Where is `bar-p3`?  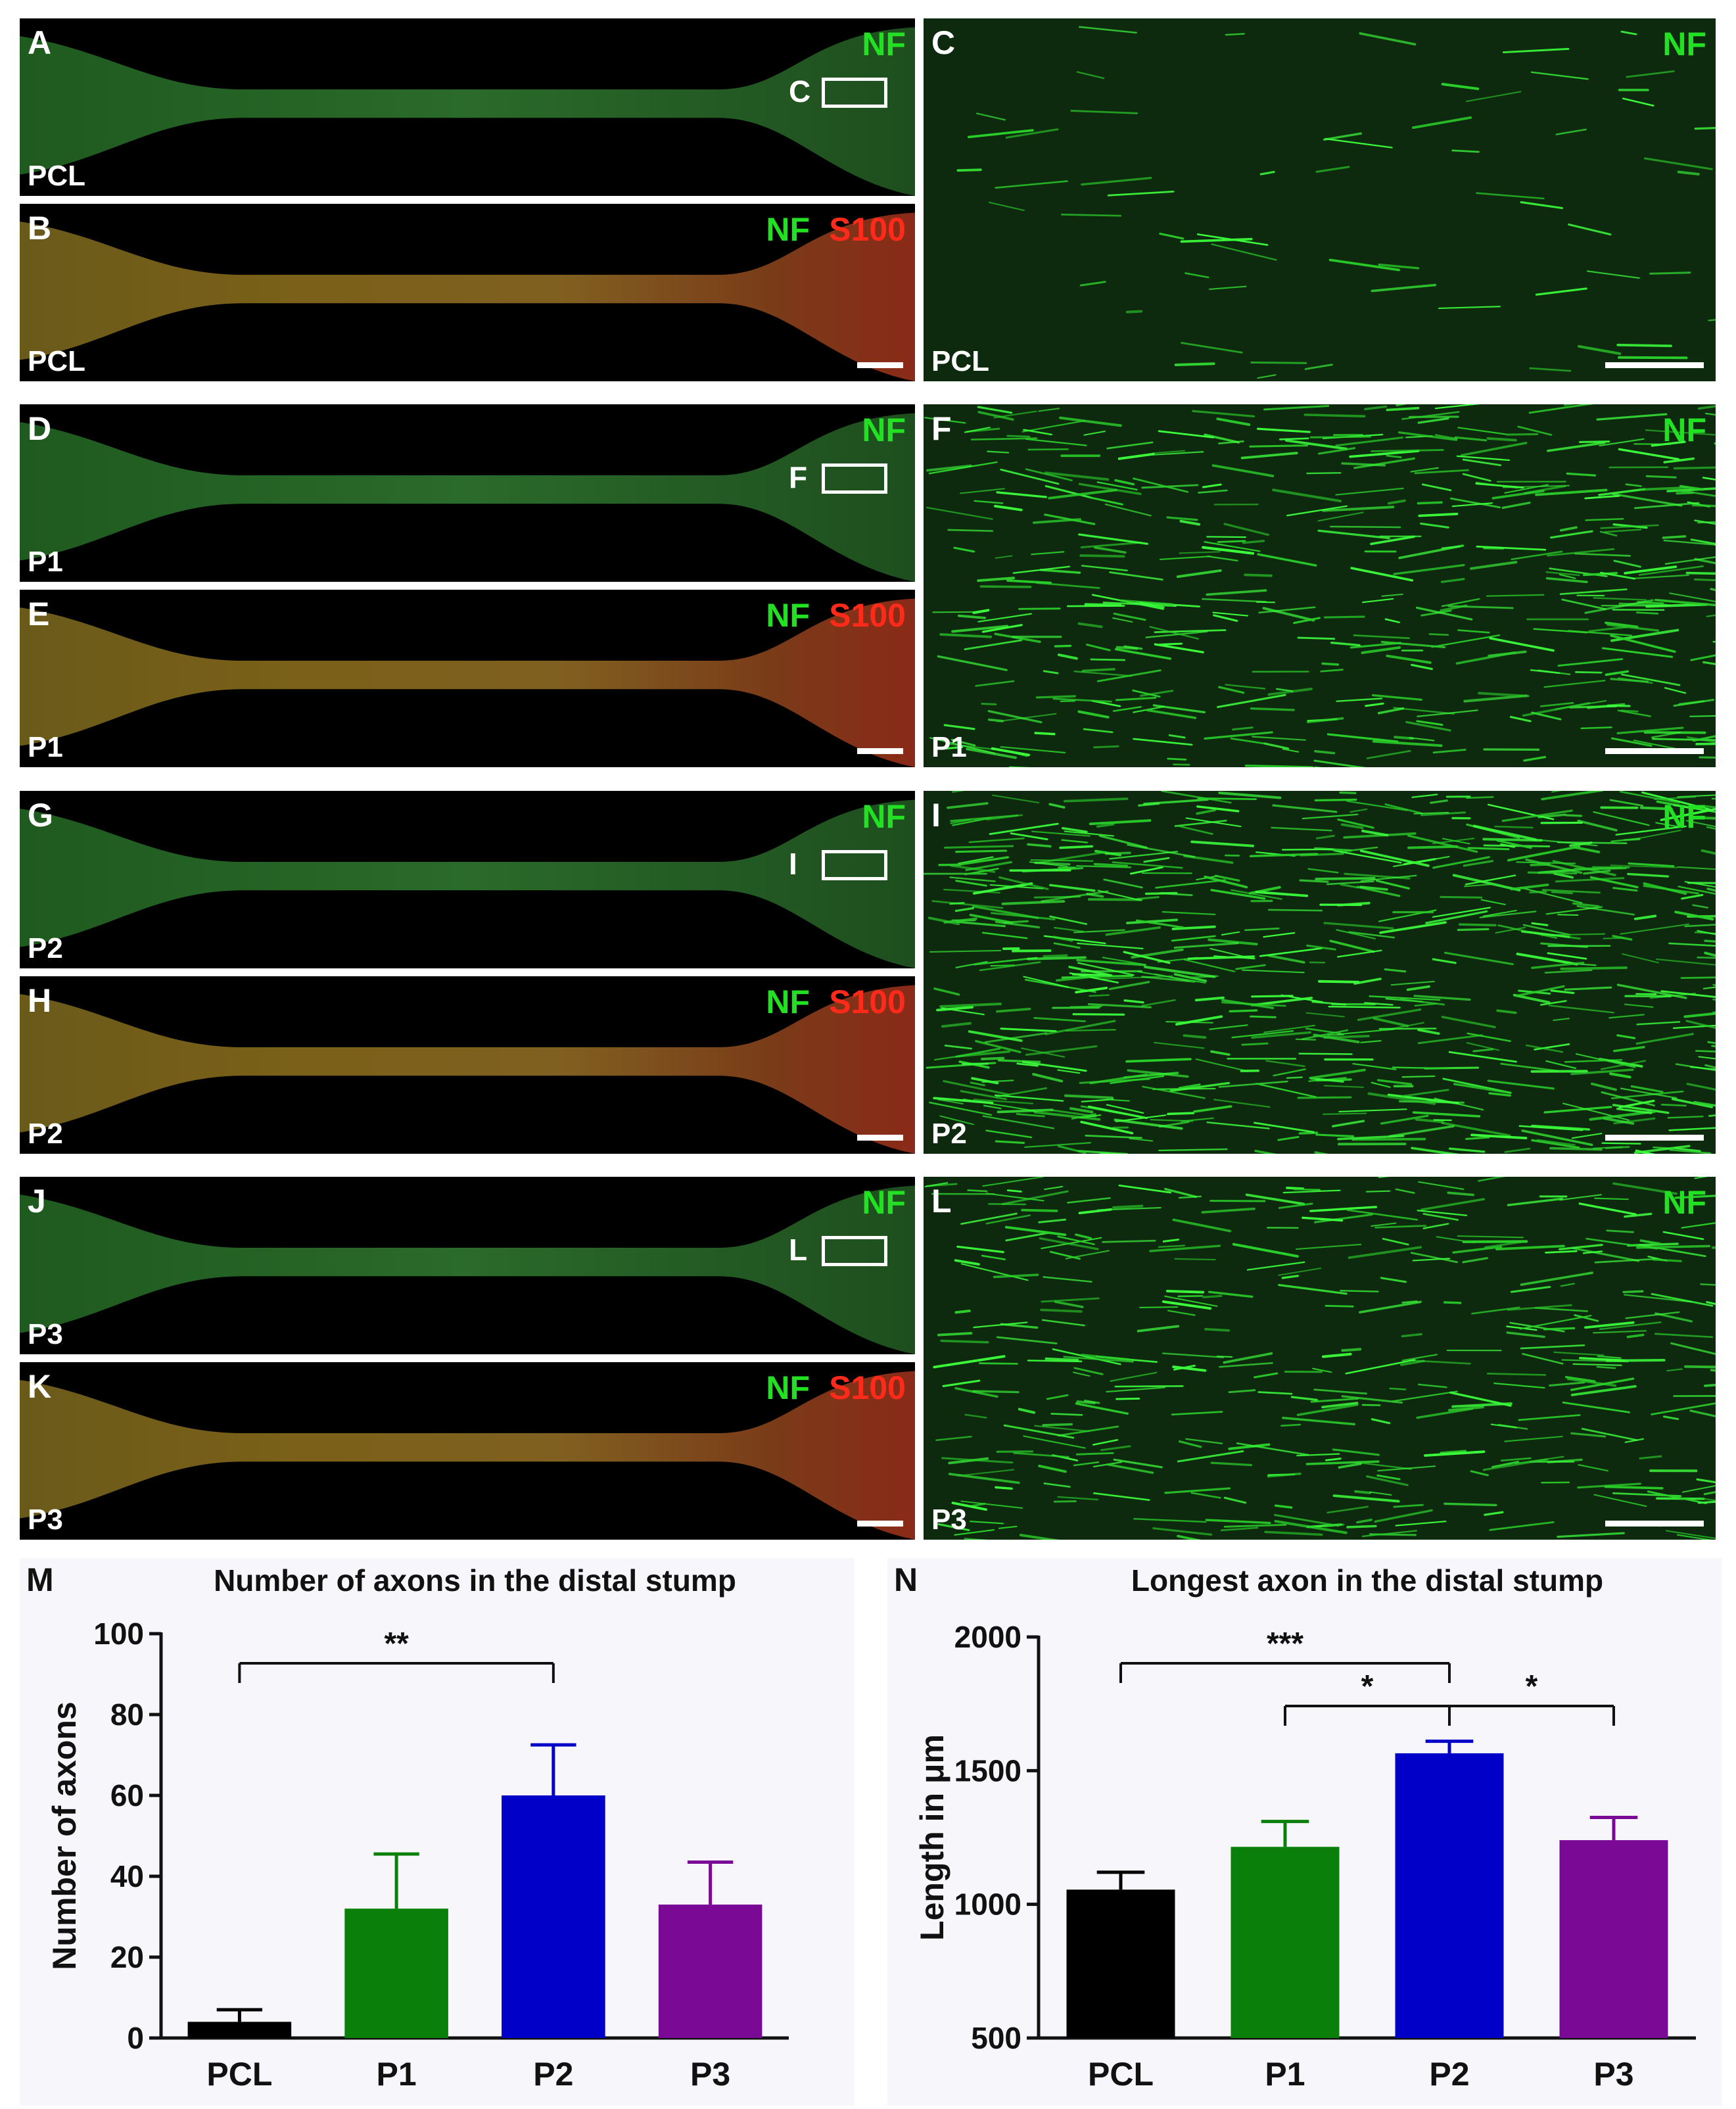 bar-p3 is located at coordinates (1614, 1939).